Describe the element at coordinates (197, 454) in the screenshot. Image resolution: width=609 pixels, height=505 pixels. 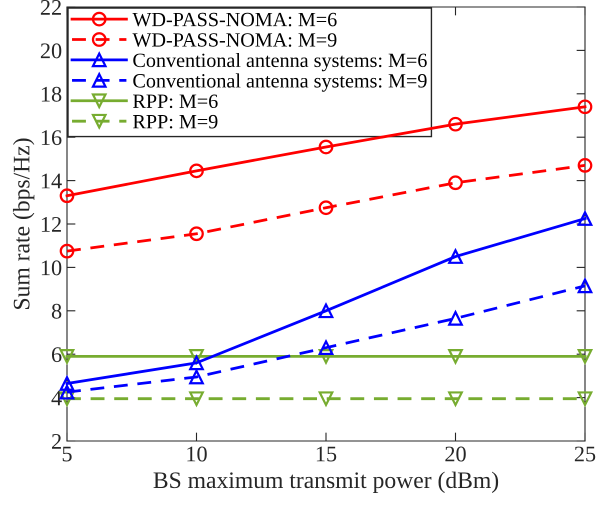
I see `x-tick-label: 10` at that location.